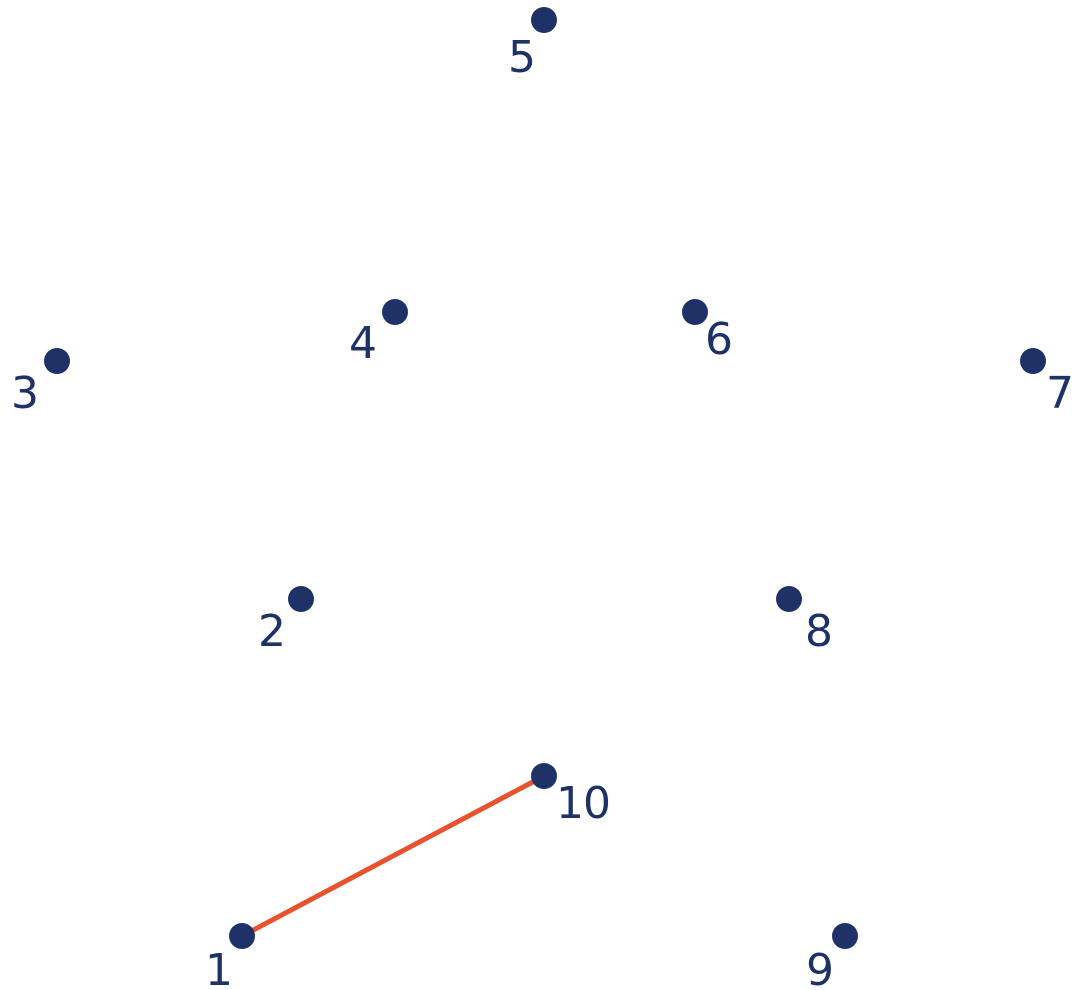 This screenshot has width=1074, height=990. What do you see at coordinates (521, 57) in the screenshot?
I see `dot-number-label: 5` at bounding box center [521, 57].